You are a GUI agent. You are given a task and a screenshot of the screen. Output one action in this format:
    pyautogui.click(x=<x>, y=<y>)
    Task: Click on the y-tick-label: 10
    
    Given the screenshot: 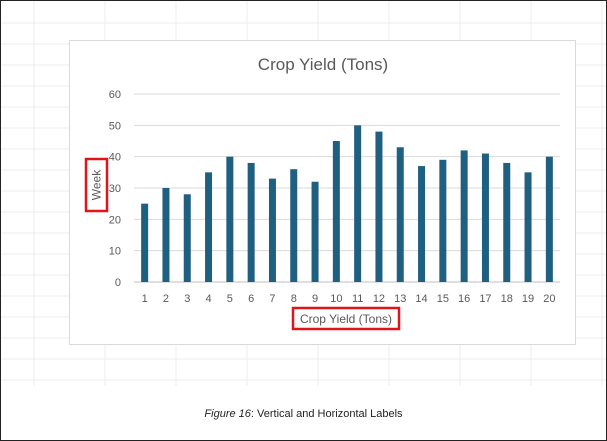 What is the action you would take?
    pyautogui.click(x=115, y=252)
    